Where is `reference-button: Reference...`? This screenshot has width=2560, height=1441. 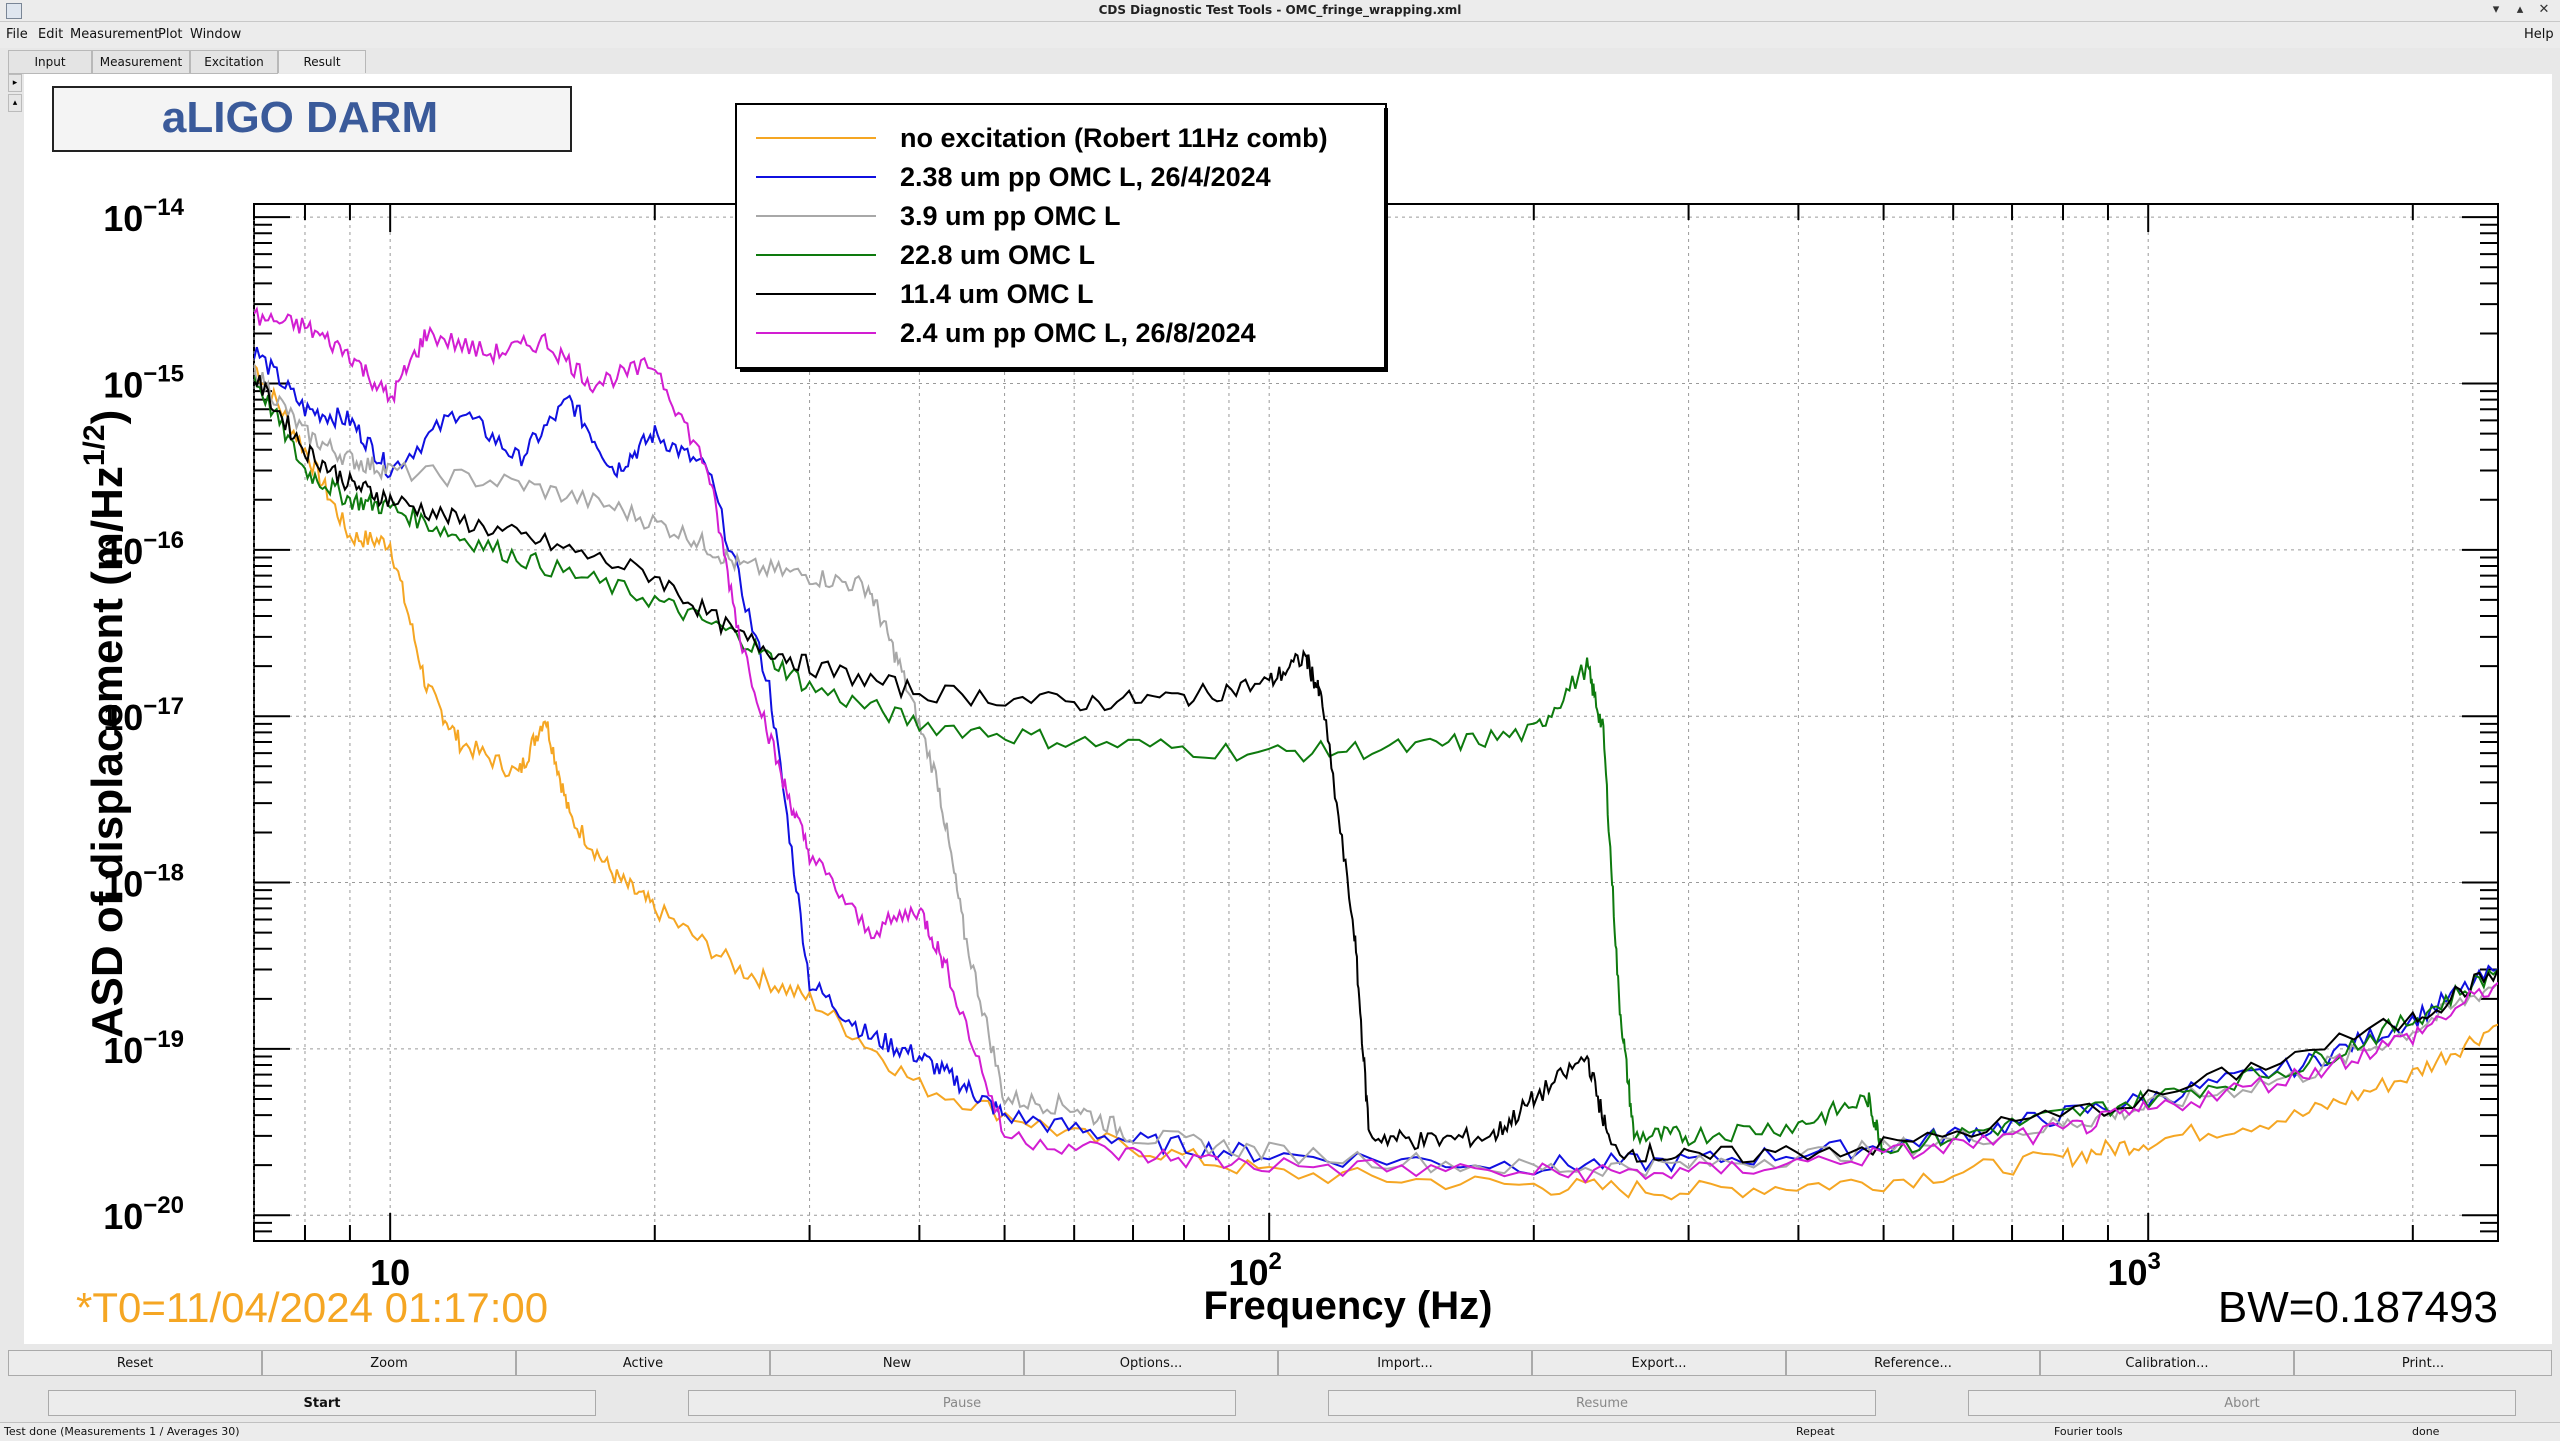 reference-button: Reference... is located at coordinates (1913, 1363).